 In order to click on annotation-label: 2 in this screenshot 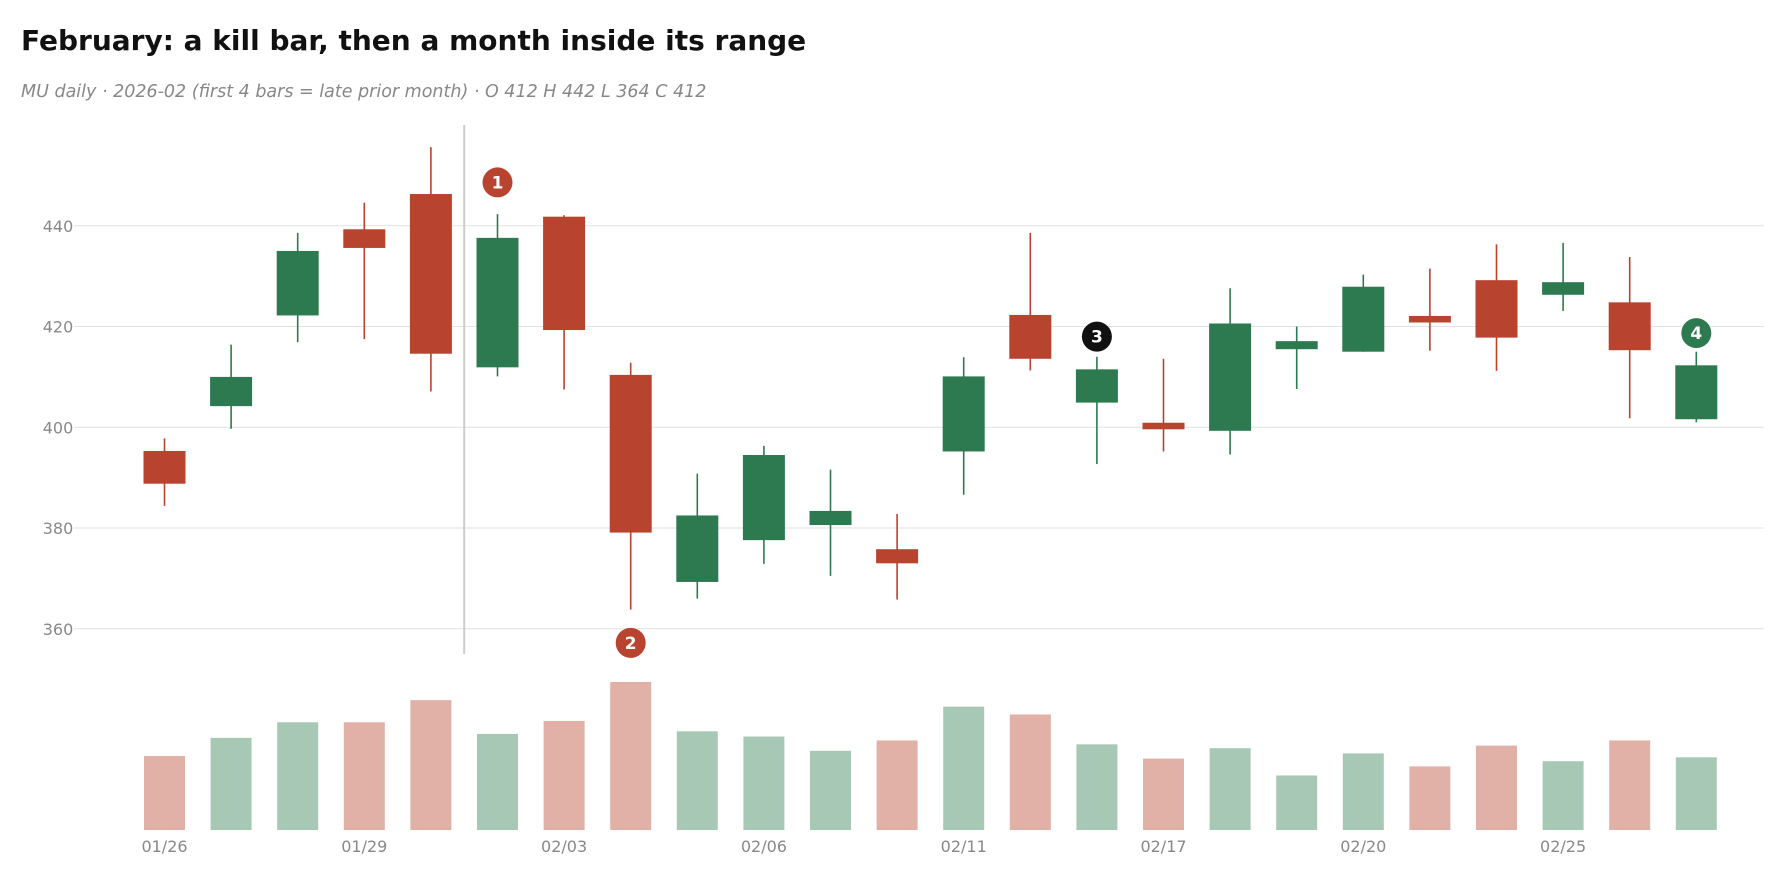, I will do `click(631, 644)`.